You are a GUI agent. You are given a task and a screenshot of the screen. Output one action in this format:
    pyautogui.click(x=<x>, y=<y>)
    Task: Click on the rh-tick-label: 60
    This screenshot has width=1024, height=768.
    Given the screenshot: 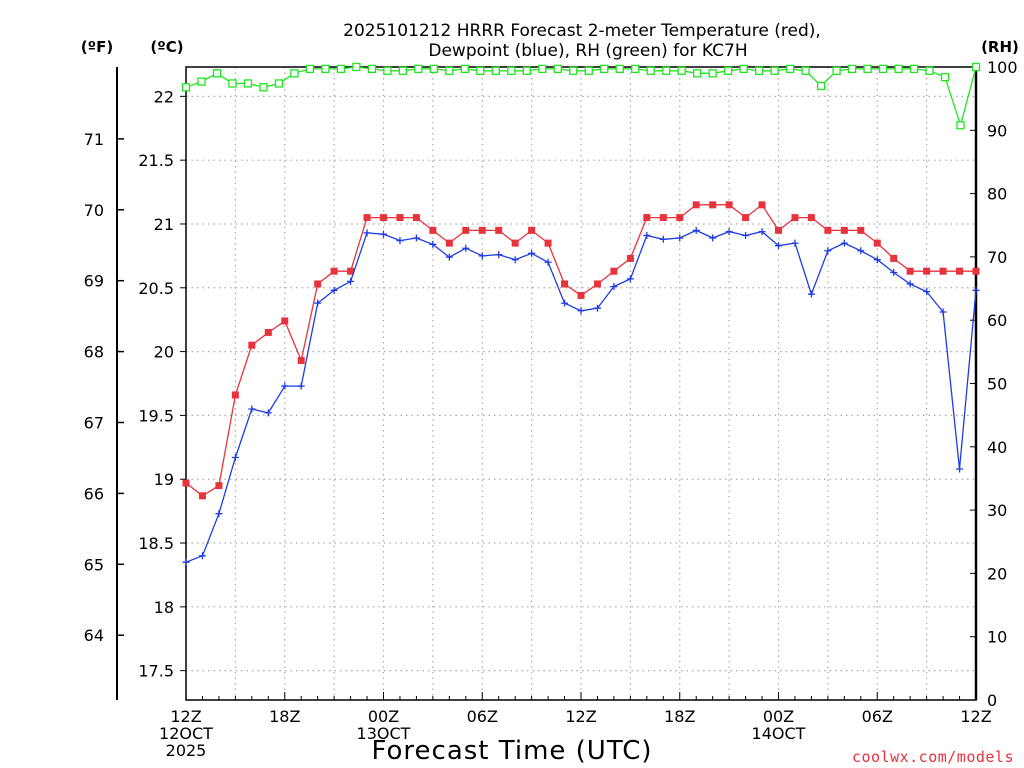 What is the action you would take?
    pyautogui.click(x=997, y=320)
    